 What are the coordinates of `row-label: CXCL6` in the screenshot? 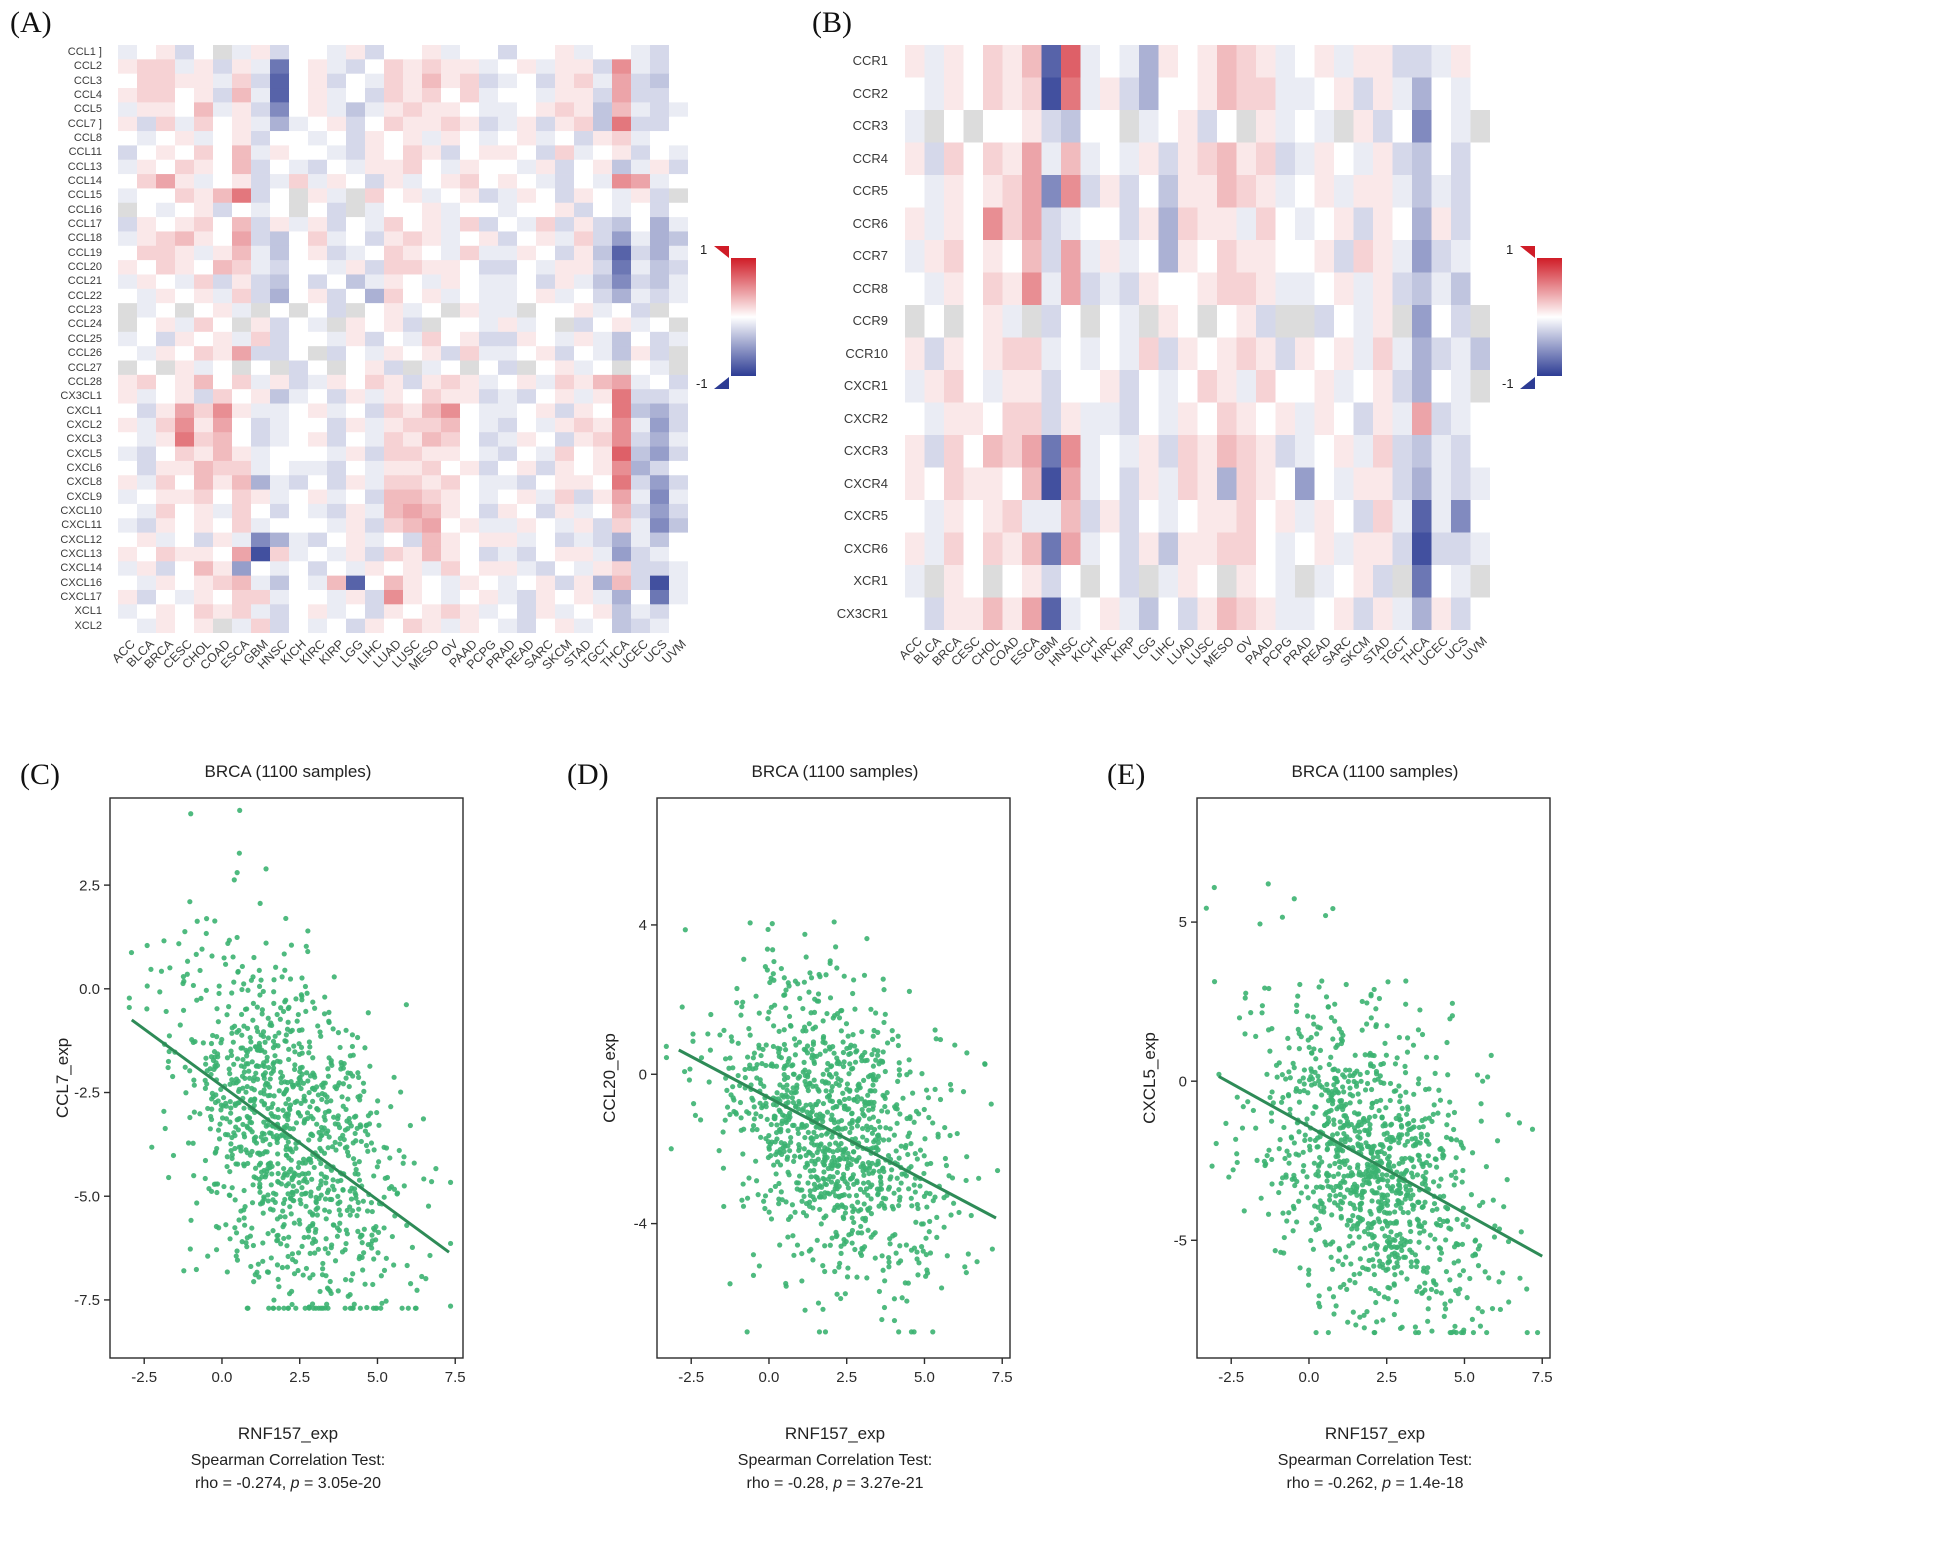 It's located at (84, 467).